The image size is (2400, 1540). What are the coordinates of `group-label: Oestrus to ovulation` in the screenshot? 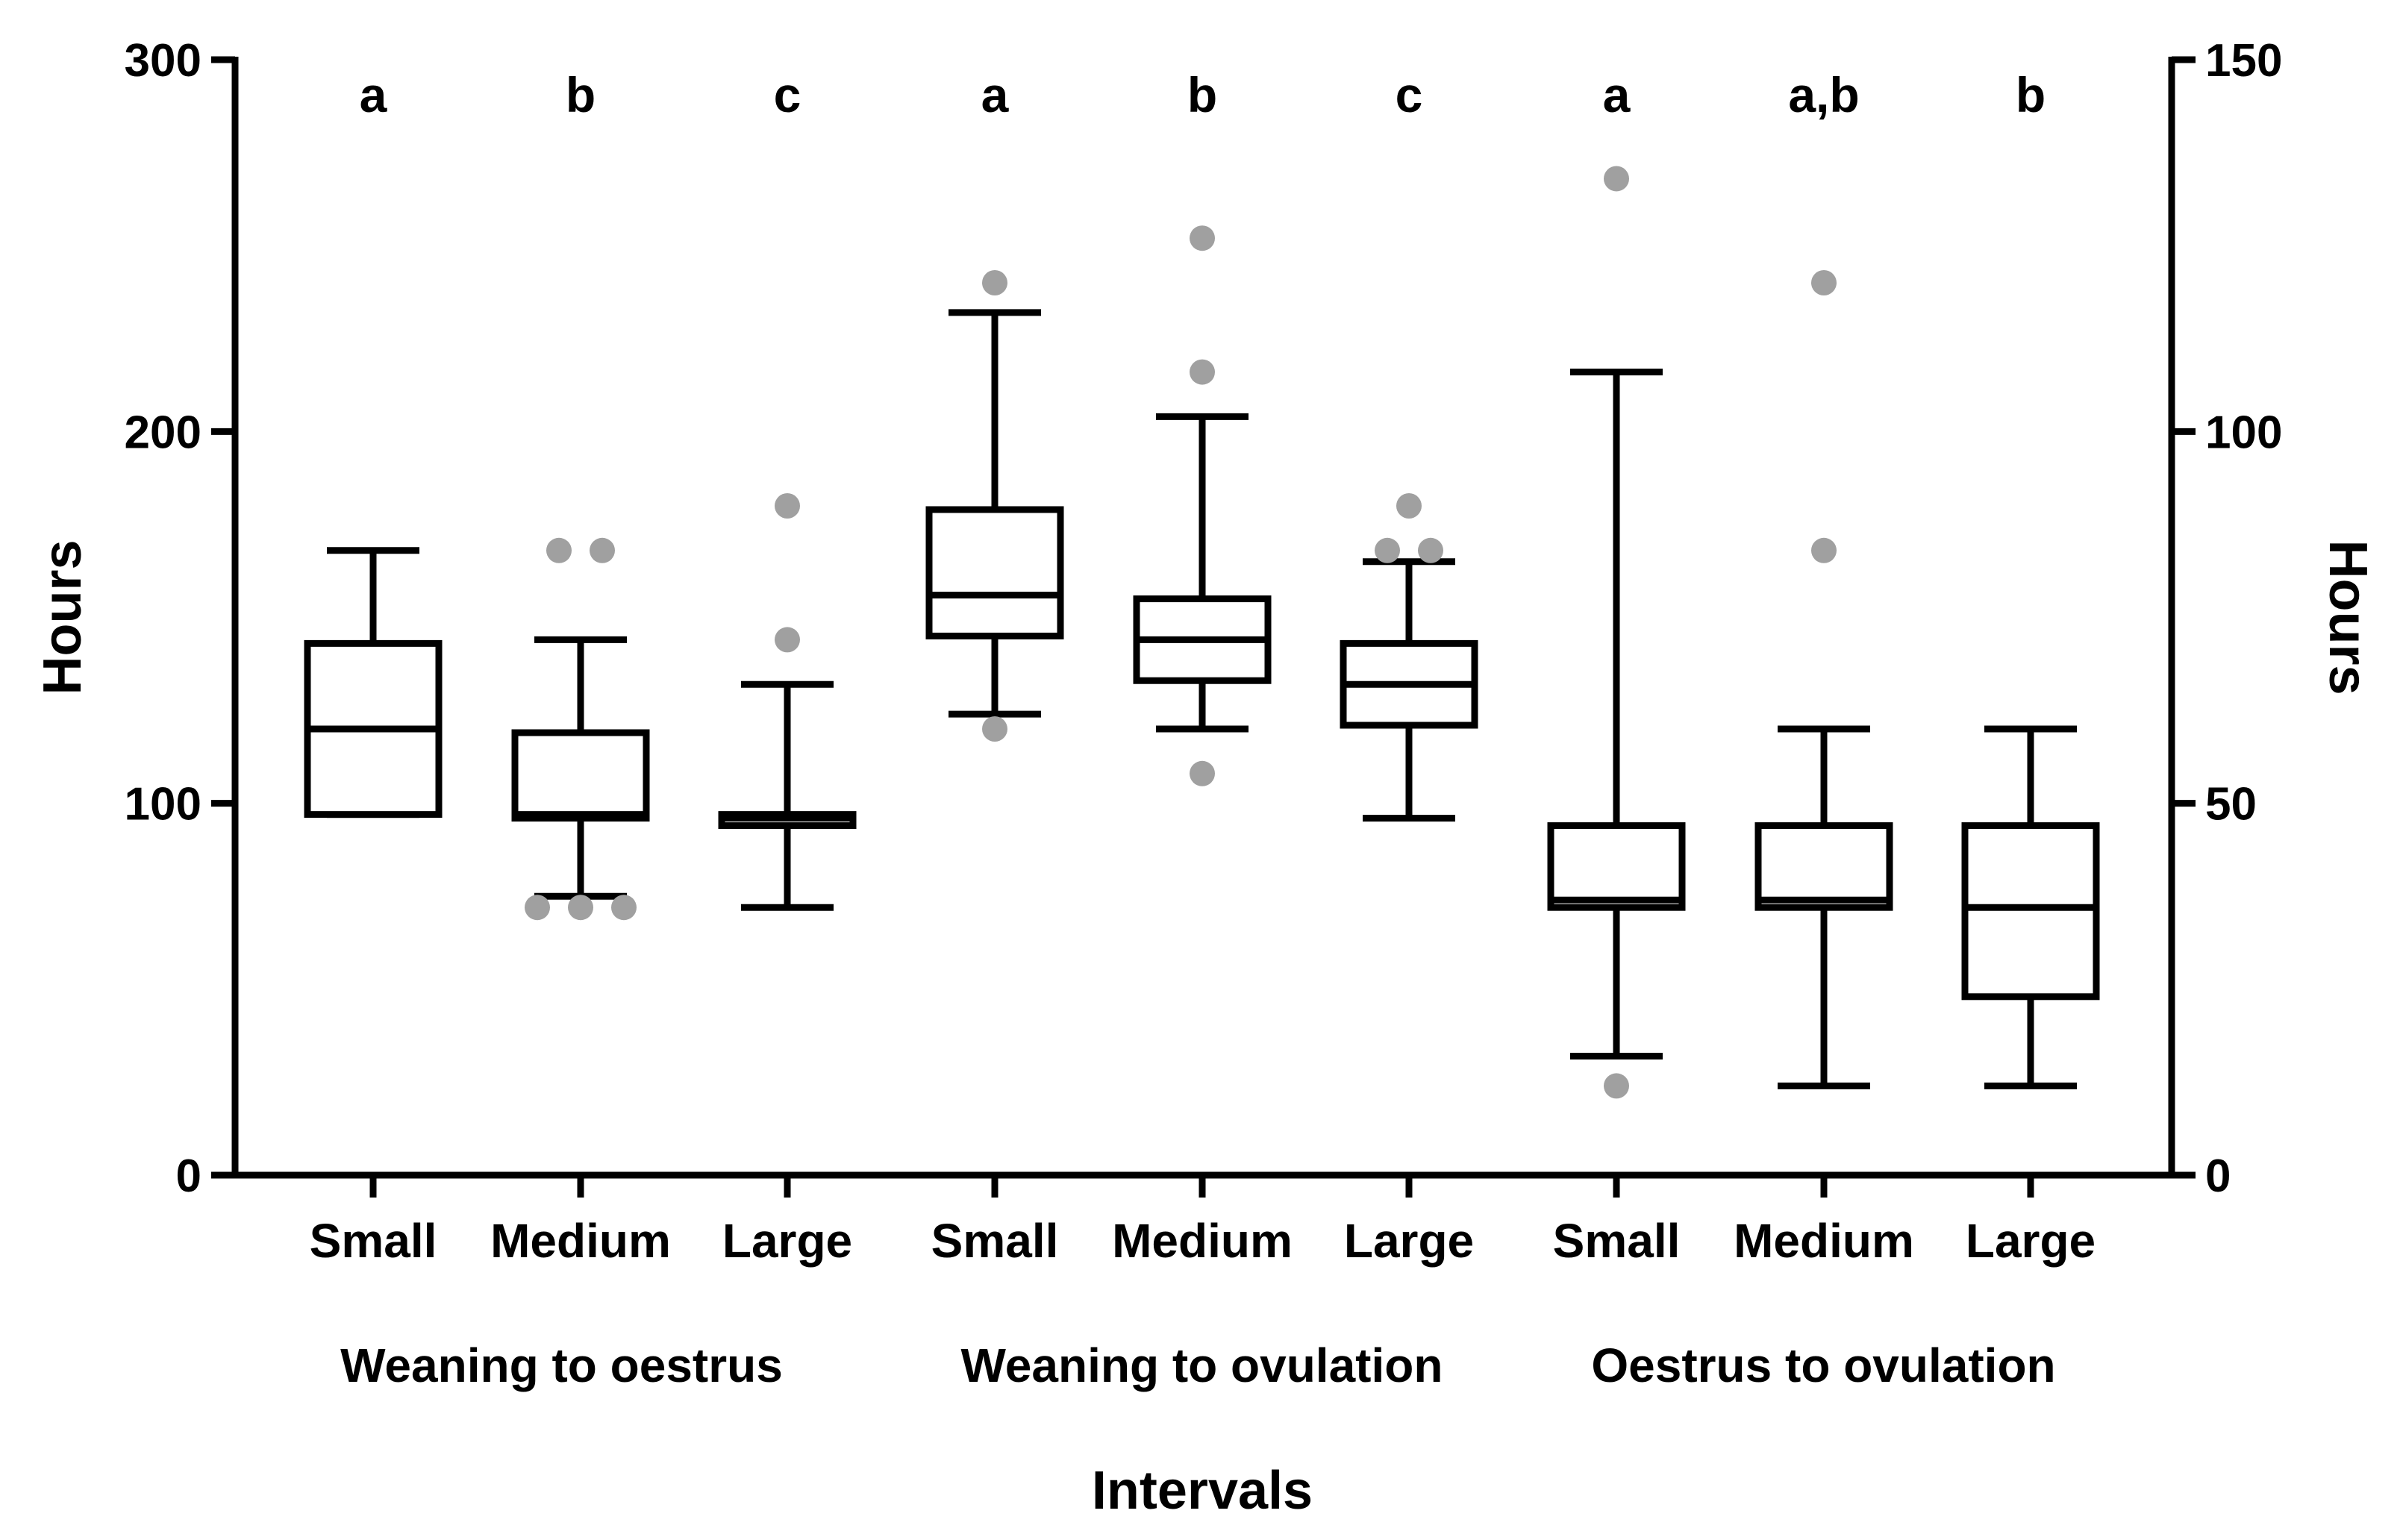 It's located at (1823, 1365).